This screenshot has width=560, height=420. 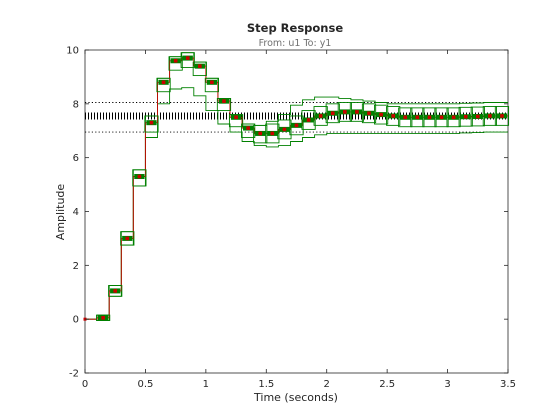 What do you see at coordinates (85, 384) in the screenshot?
I see `x-tick-label: 0` at bounding box center [85, 384].